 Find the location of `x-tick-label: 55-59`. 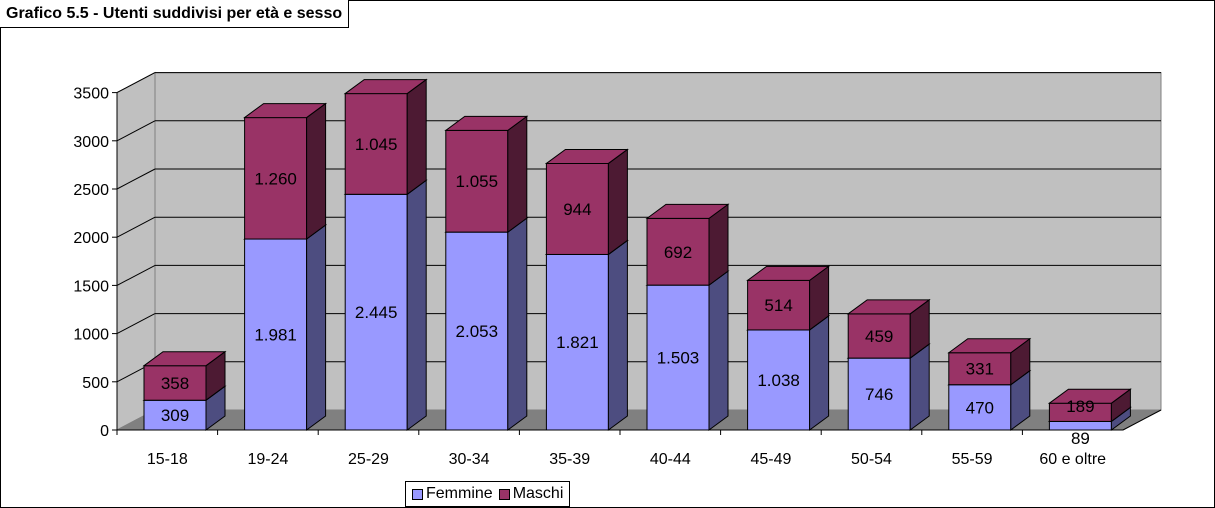

x-tick-label: 55-59 is located at coordinates (972, 459).